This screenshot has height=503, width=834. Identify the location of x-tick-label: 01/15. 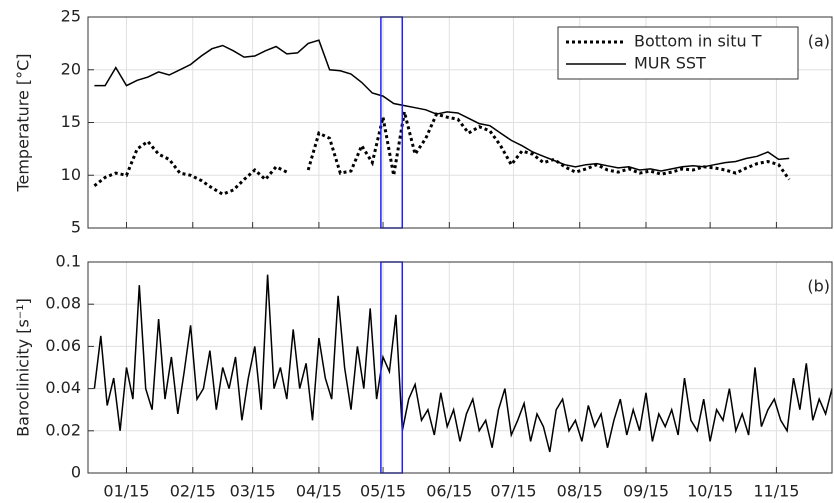
(126, 491).